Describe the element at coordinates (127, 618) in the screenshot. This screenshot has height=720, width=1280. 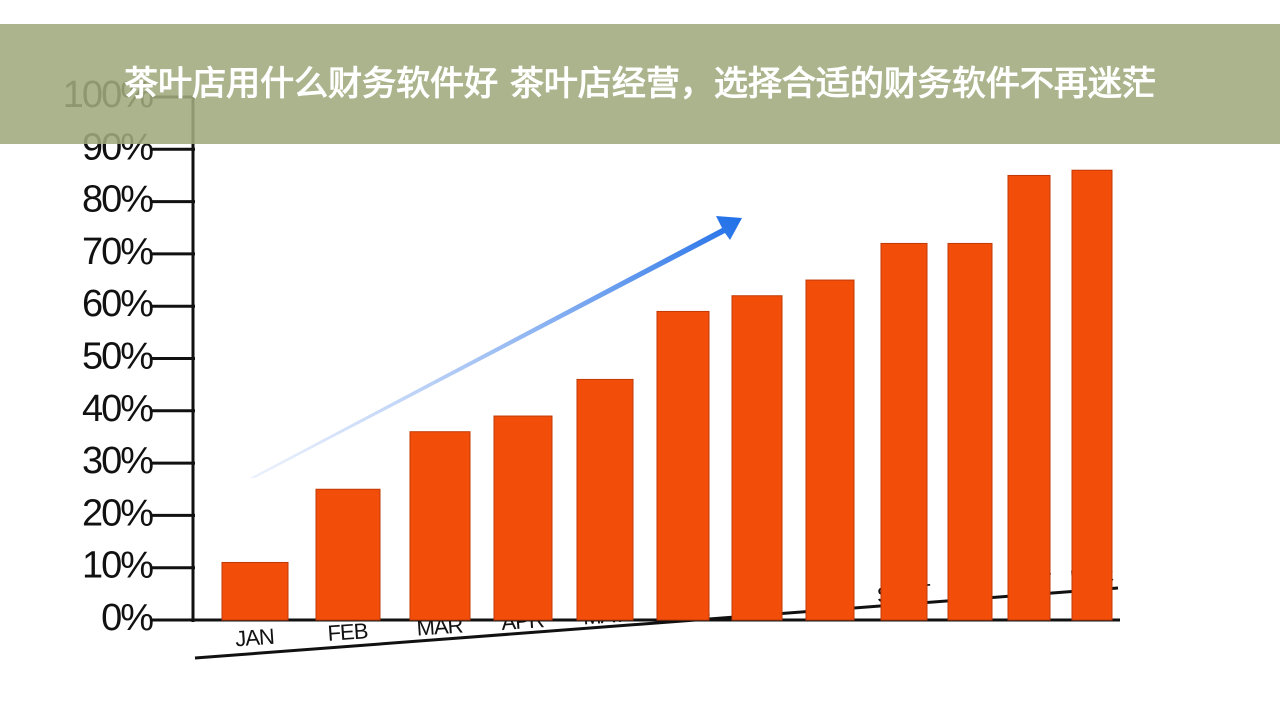
I see `y-tick-label: 0%` at that location.